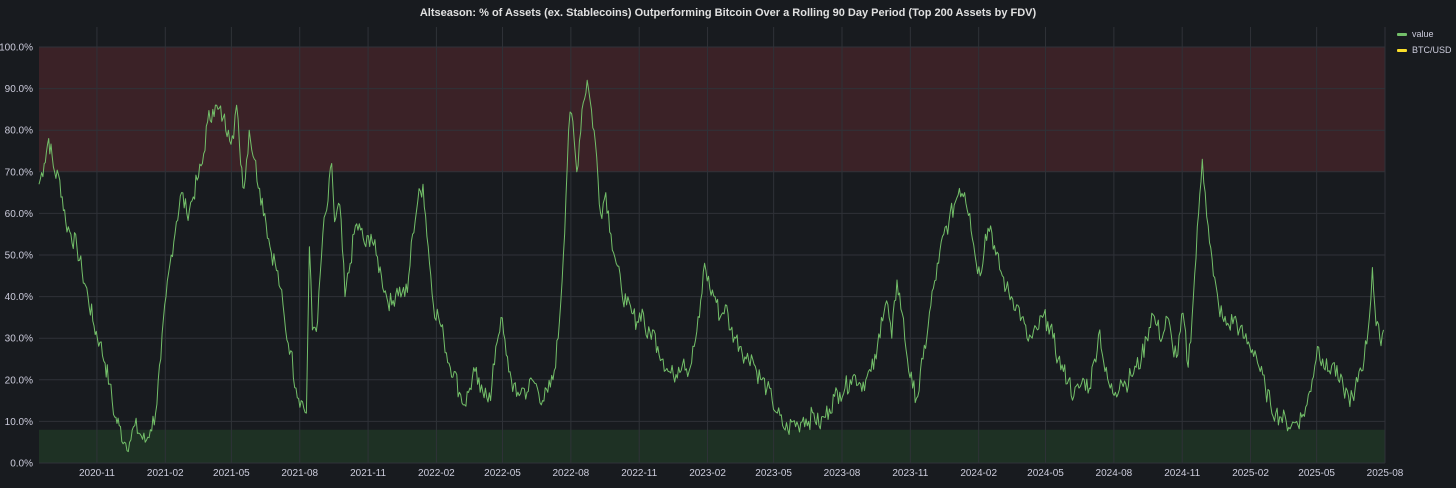 The height and width of the screenshot is (488, 1456). I want to click on x-tick-label: 2021-11, so click(368, 473).